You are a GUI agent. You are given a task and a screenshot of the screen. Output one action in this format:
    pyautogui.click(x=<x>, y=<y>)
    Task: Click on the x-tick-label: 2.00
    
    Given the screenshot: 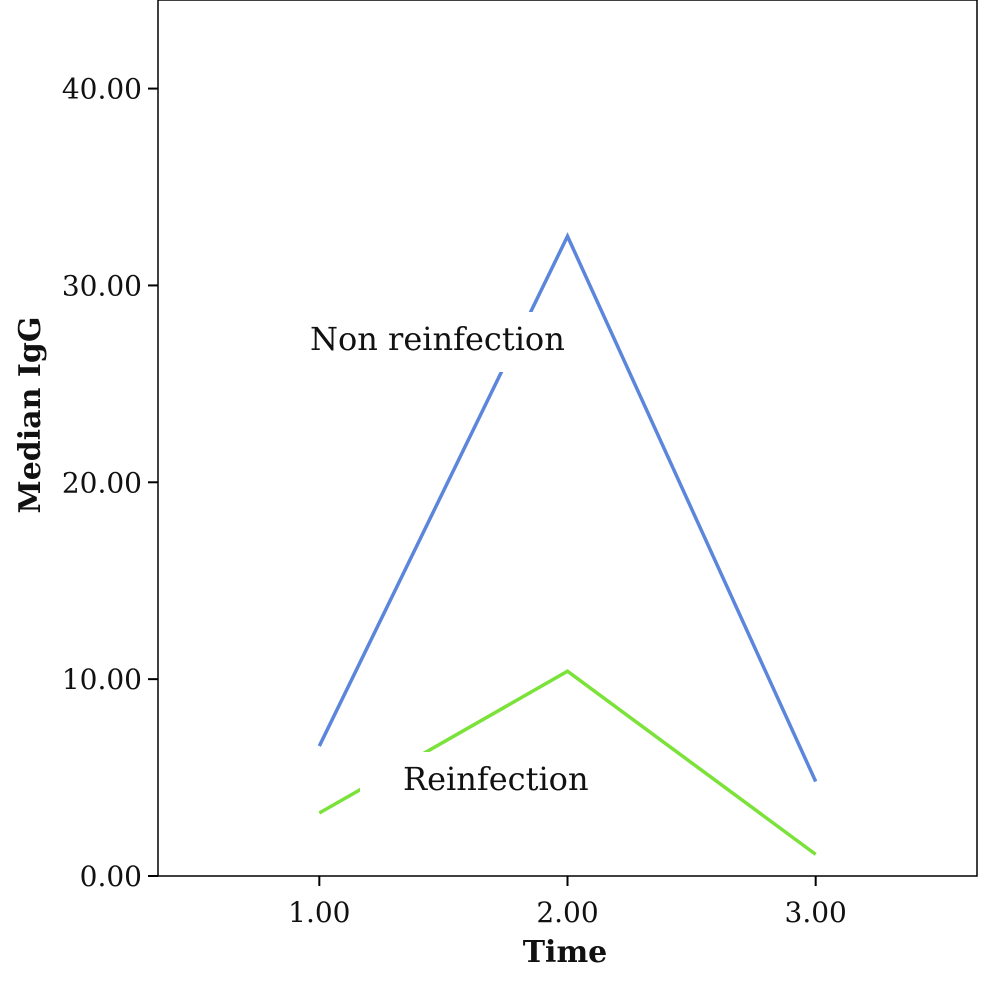 What is the action you would take?
    pyautogui.click(x=567, y=912)
    